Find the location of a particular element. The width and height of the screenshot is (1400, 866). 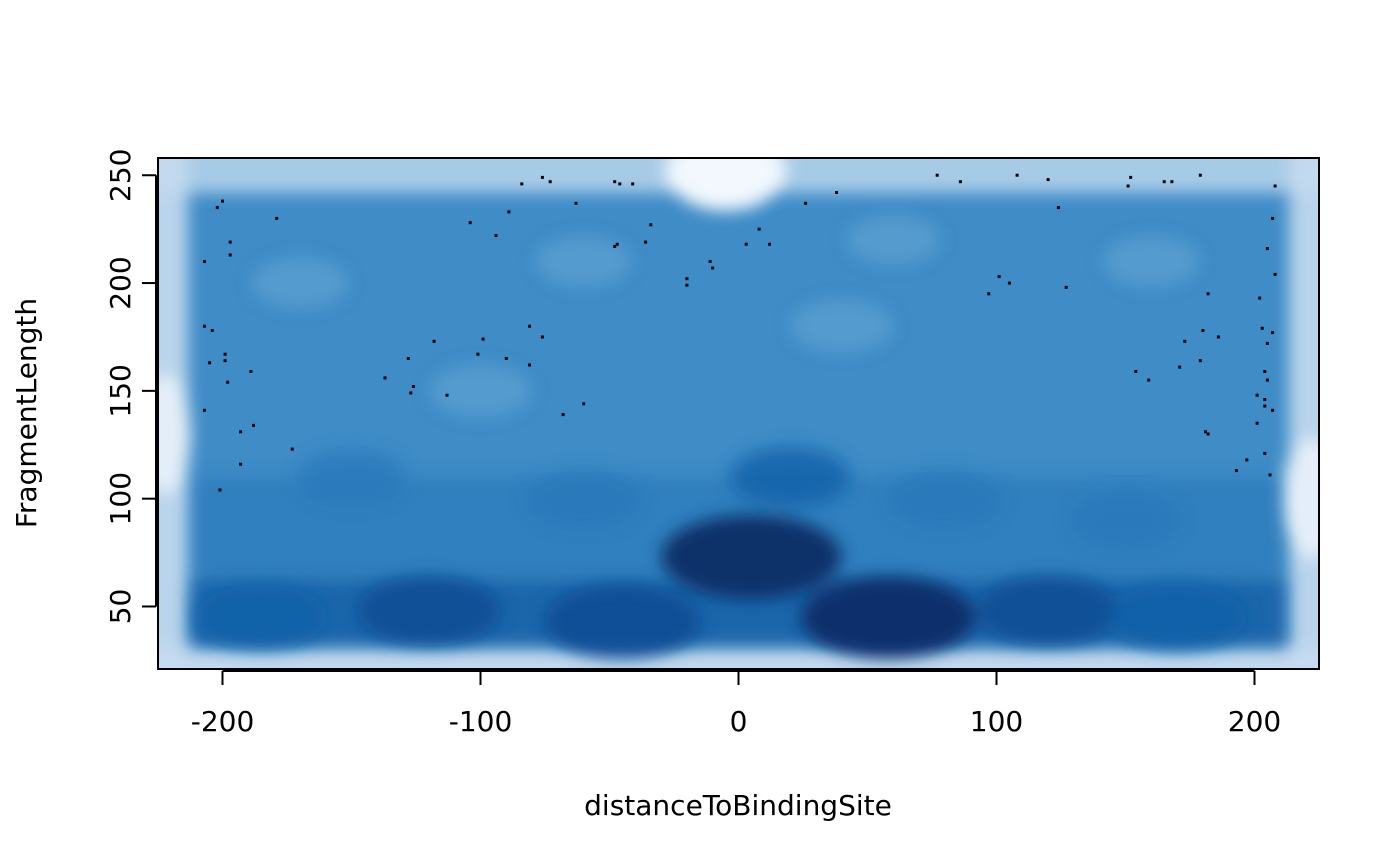

y-axis-title: FragmentLength is located at coordinates (26, 413).